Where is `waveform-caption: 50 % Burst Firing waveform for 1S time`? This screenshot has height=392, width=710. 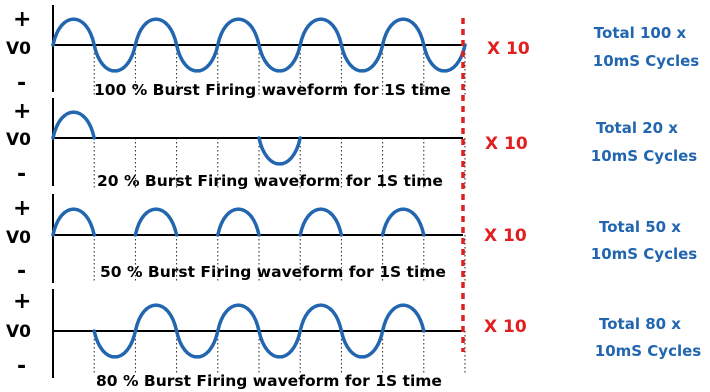
waveform-caption: 50 % Burst Firing waveform for 1S time is located at coordinates (273, 272).